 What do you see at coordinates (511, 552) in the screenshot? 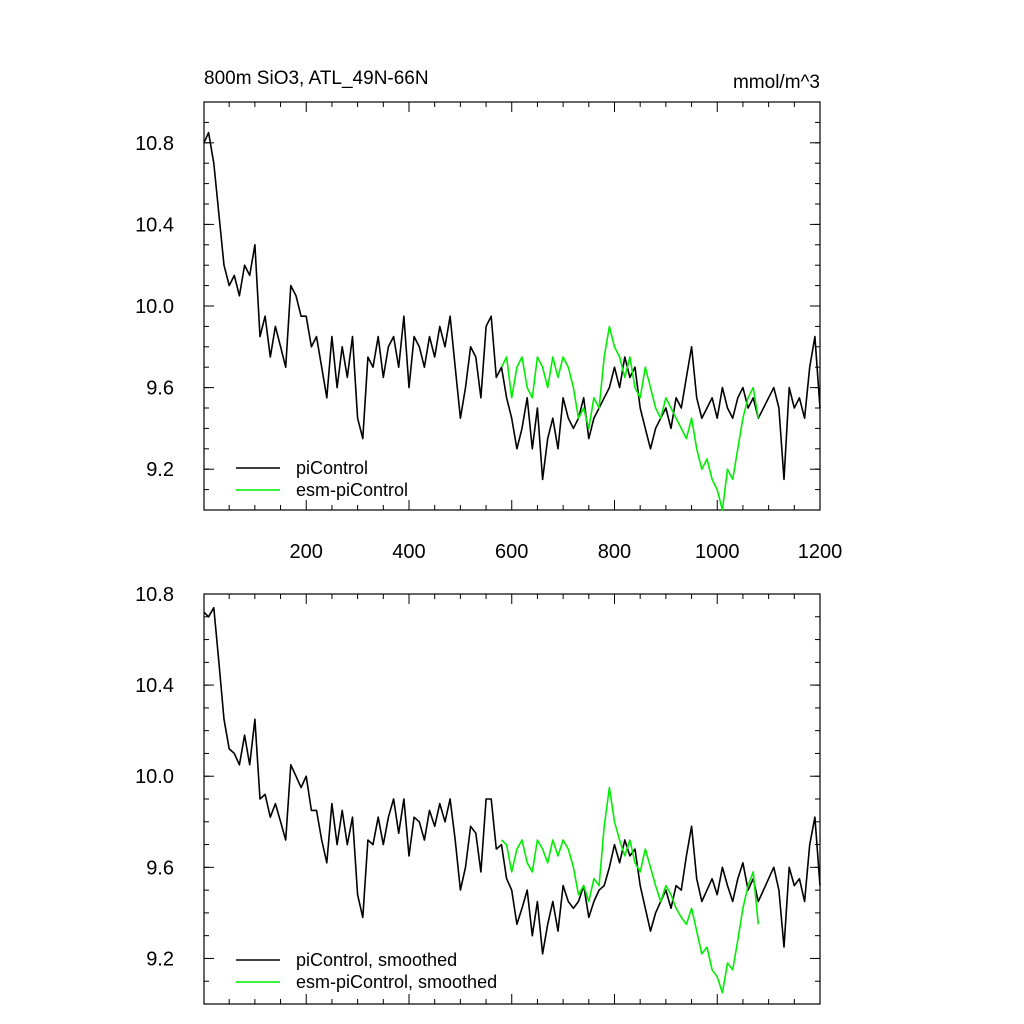
I see `x-tick-label: 600` at bounding box center [511, 552].